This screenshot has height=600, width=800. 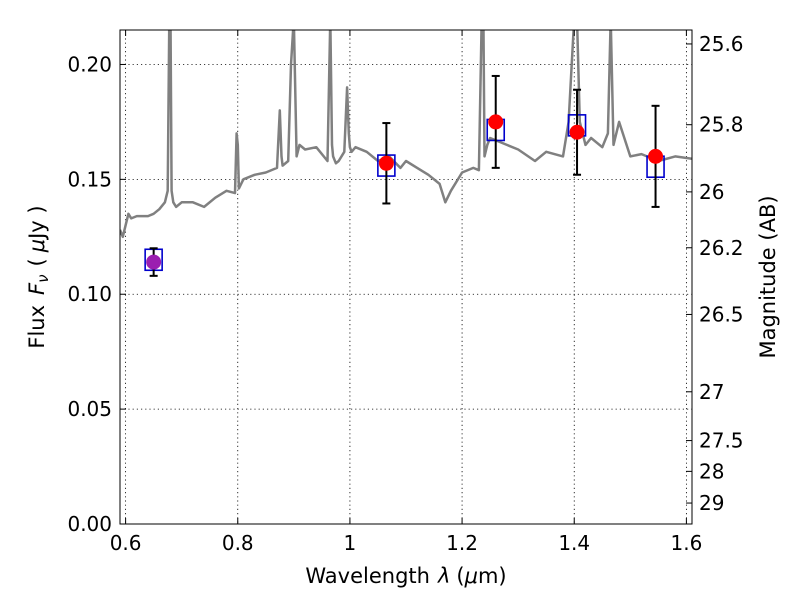 I want to click on y-tick-label: 0.10, so click(x=89, y=294).